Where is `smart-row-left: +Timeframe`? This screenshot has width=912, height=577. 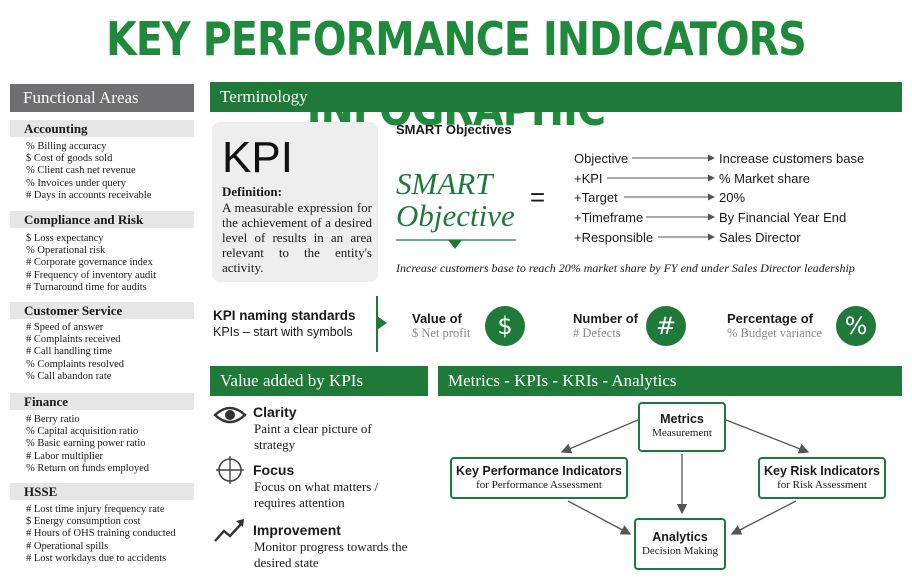
smart-row-left: +Timeframe is located at coordinates (609, 217).